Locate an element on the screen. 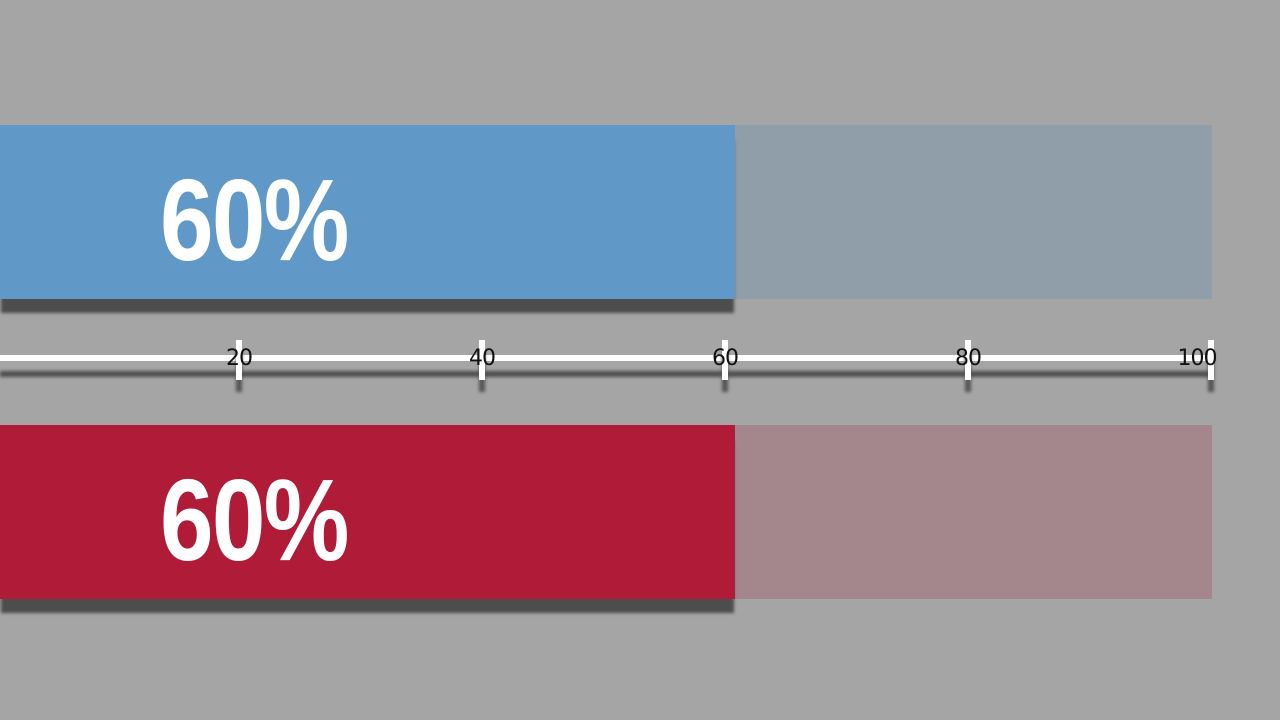  tick-label: 40 is located at coordinates (482, 358).